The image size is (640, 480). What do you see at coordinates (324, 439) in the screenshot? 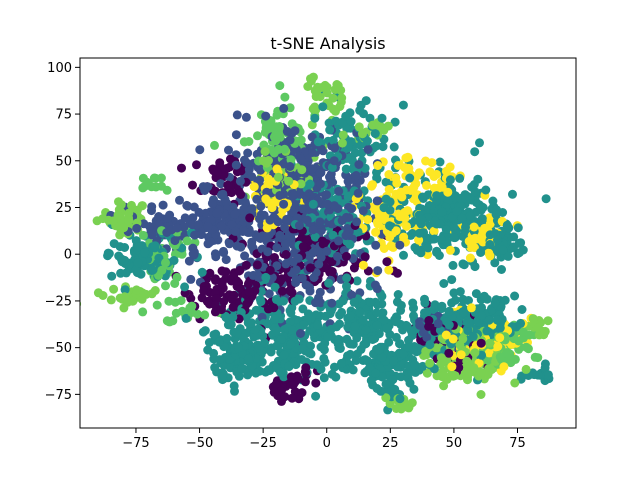
I see `x-axis: −75 −50 −25 0 25 50 75` at bounding box center [324, 439].